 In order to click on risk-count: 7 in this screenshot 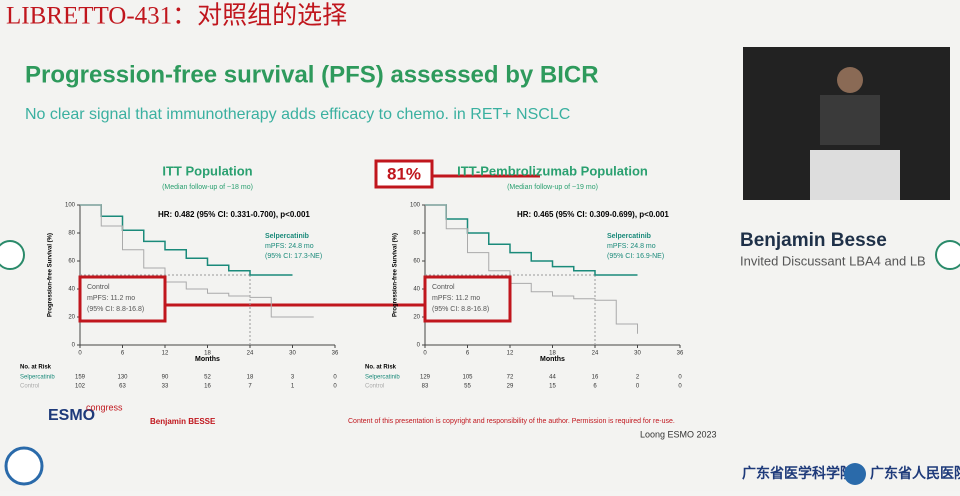, I will do `click(250, 387)`.